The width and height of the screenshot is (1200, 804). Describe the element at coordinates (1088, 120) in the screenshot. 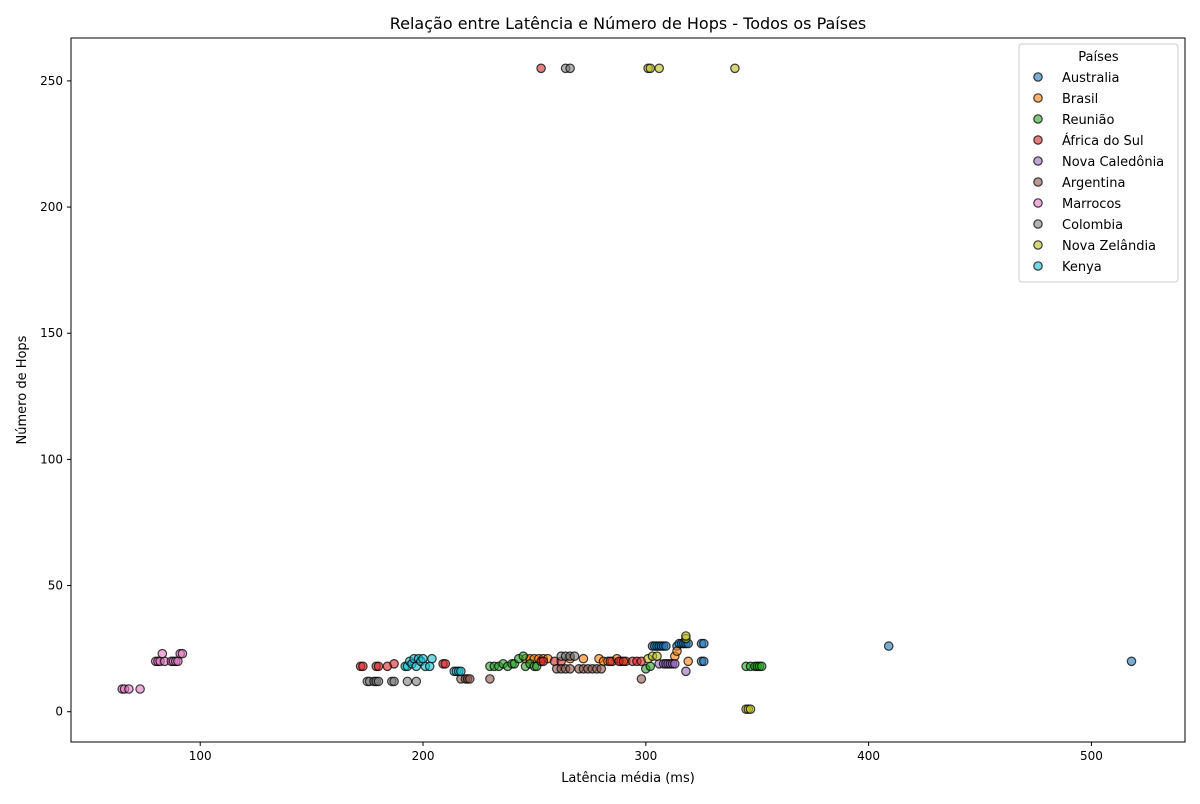

I see `legend-label-3: Reunião` at that location.